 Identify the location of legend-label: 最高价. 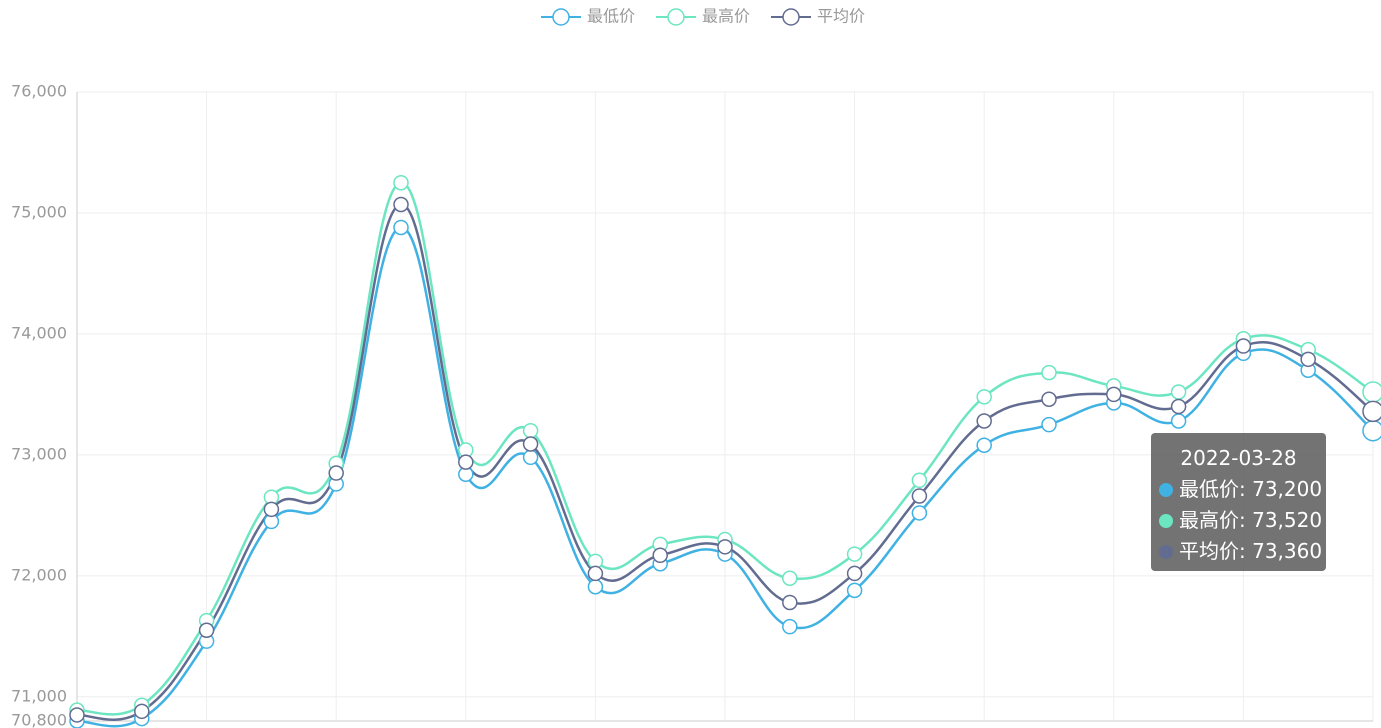
(726, 16).